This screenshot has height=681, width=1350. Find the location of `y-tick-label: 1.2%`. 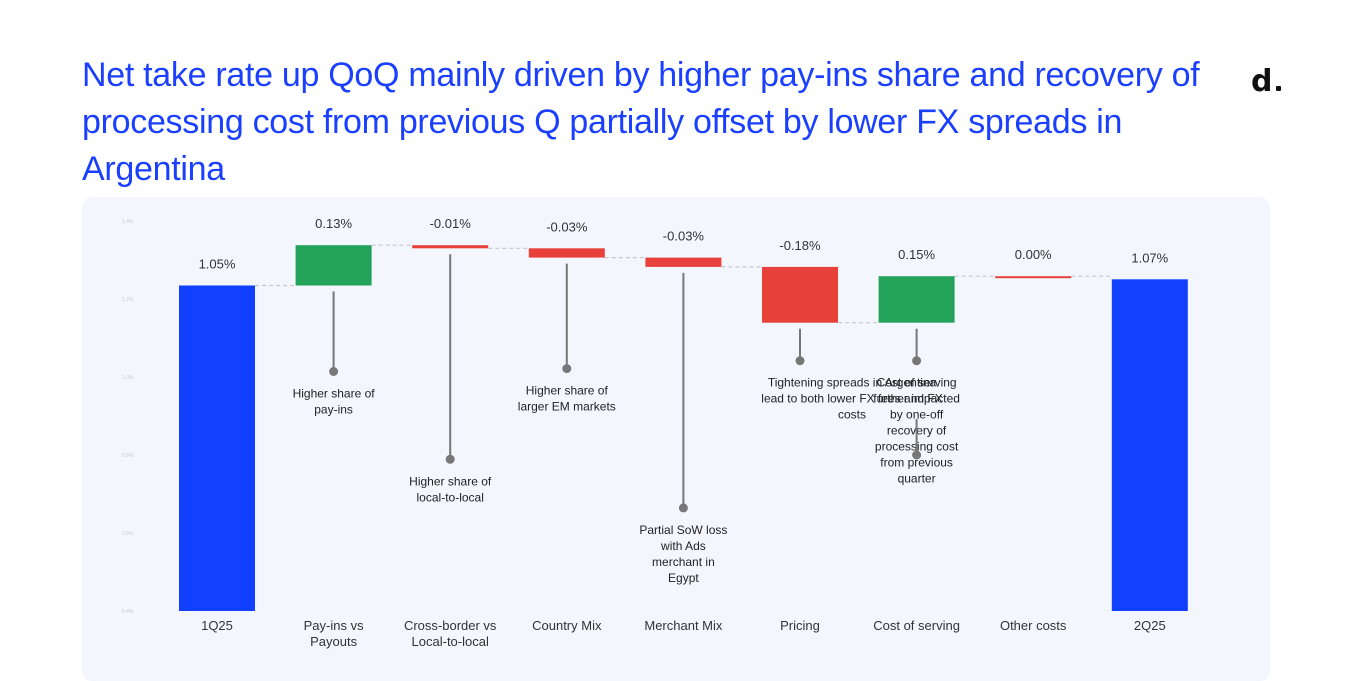

y-tick-label: 1.2% is located at coordinates (128, 300).